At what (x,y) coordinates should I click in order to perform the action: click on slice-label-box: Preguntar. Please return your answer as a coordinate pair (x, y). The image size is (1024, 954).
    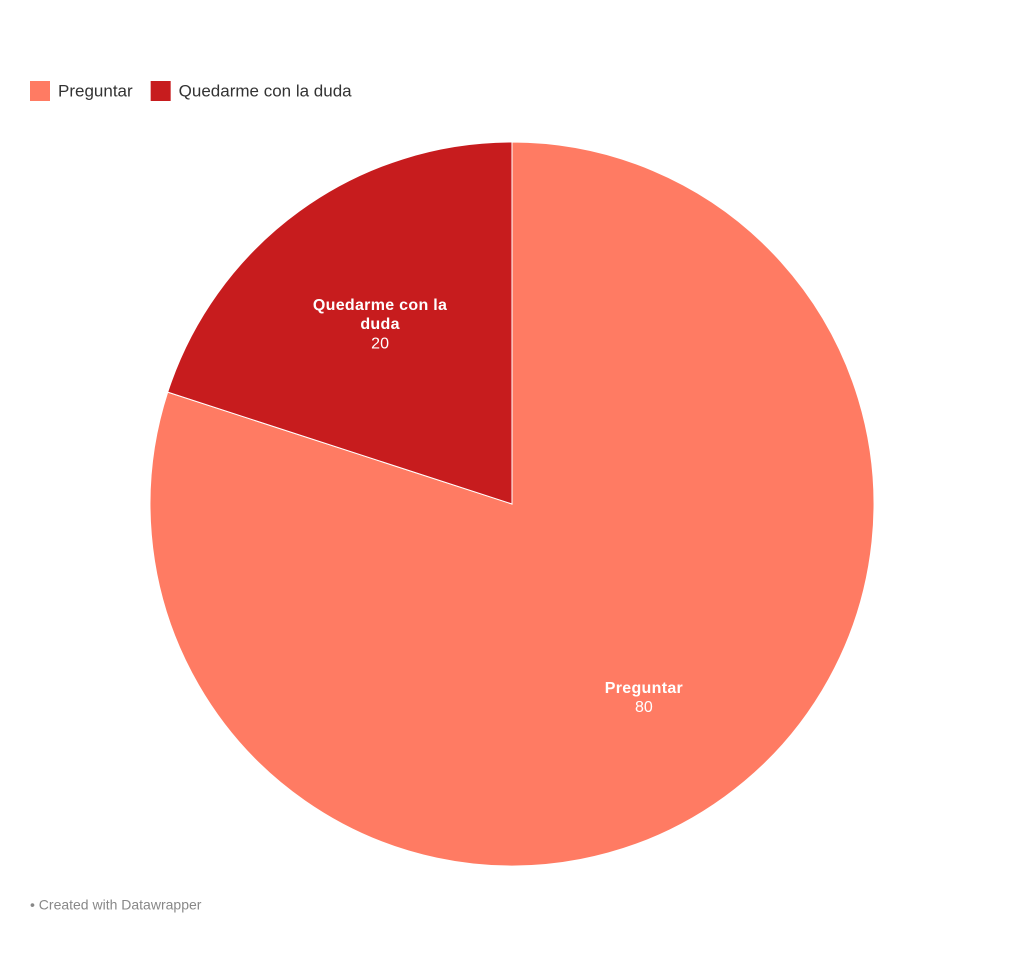
    Looking at the image, I should click on (644, 688).